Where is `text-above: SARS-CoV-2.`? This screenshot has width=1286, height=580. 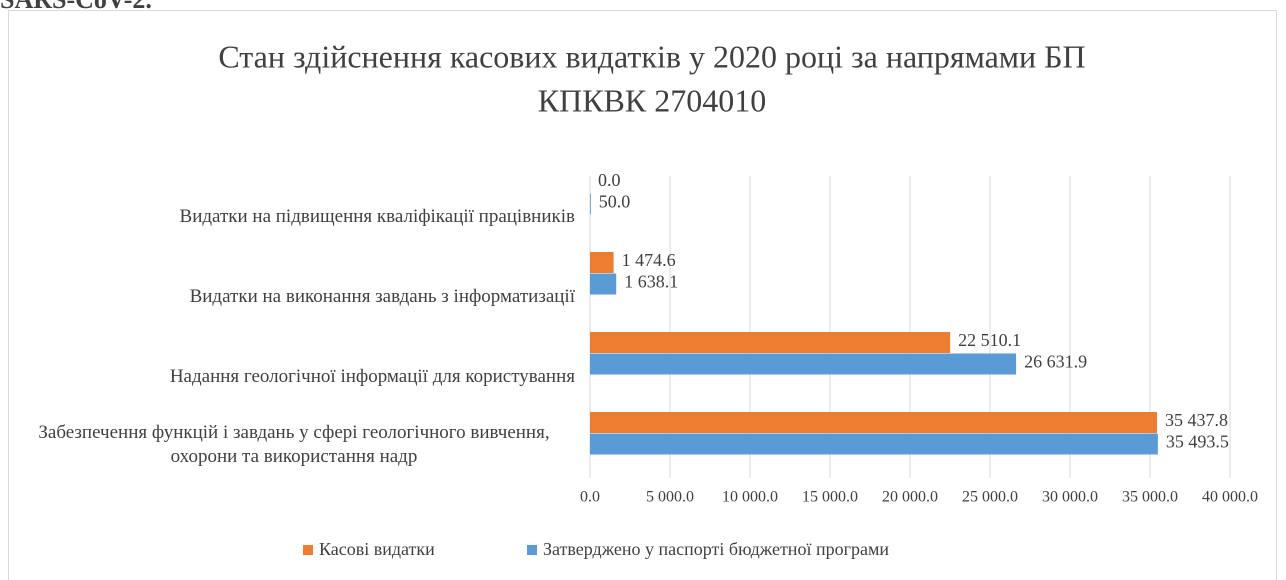
text-above: SARS-CoV-2. is located at coordinates (76, 7).